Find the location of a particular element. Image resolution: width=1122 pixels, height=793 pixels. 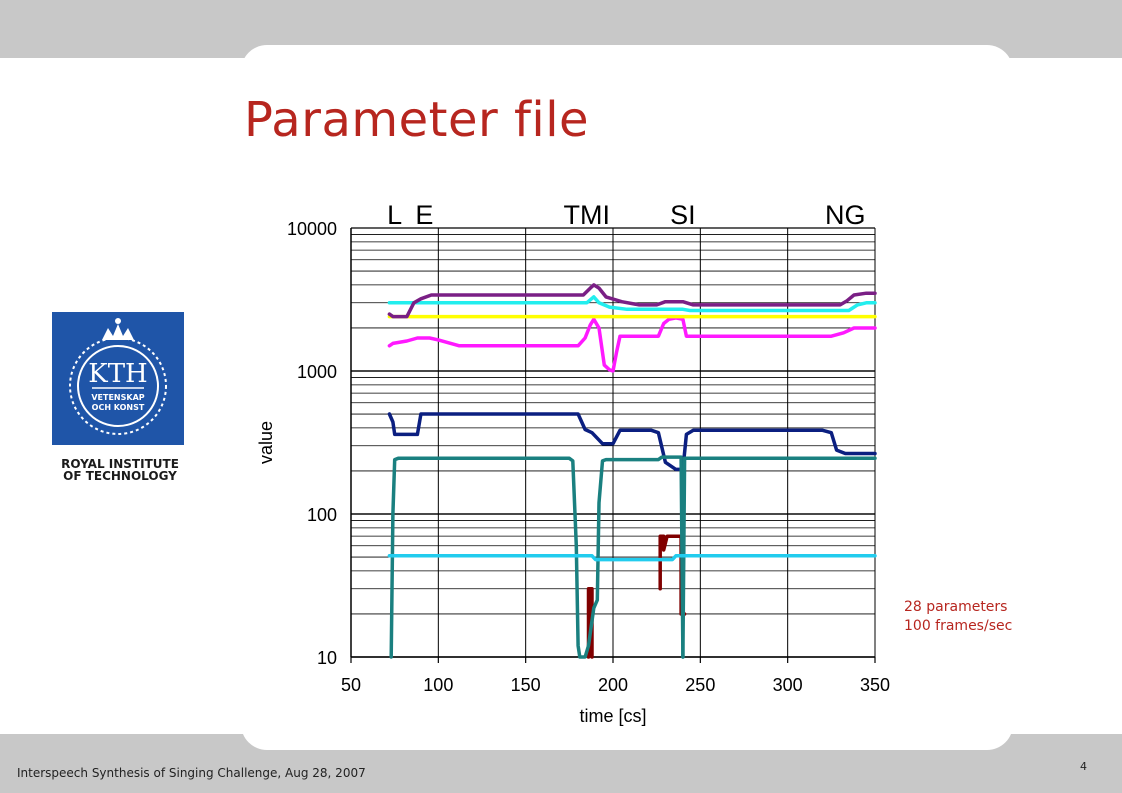

kth-seal-icon: KTH VETENSKAP OCH KONST is located at coordinates (118, 376).